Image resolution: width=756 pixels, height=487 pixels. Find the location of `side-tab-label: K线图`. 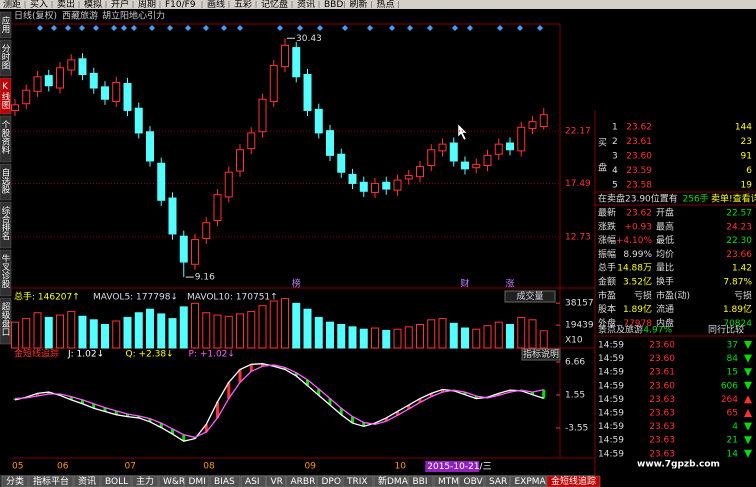

side-tab-label: K线图 is located at coordinates (5, 96).